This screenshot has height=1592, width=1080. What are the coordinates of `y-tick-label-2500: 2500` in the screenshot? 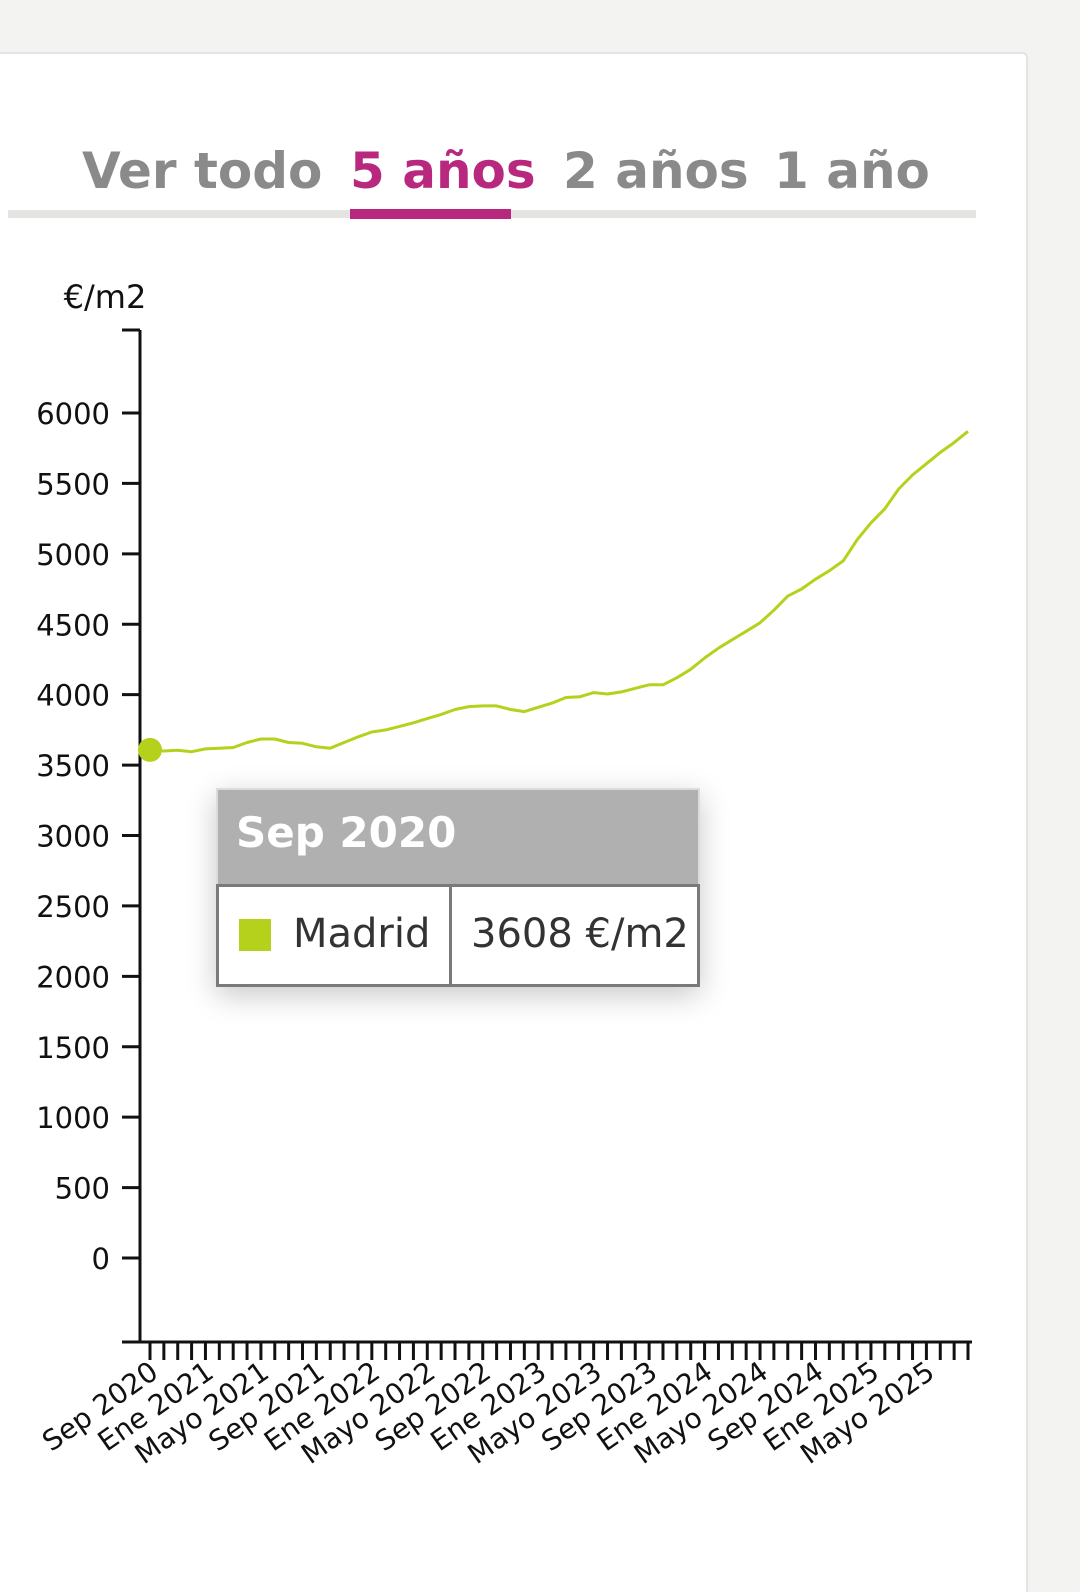 It's located at (73, 907).